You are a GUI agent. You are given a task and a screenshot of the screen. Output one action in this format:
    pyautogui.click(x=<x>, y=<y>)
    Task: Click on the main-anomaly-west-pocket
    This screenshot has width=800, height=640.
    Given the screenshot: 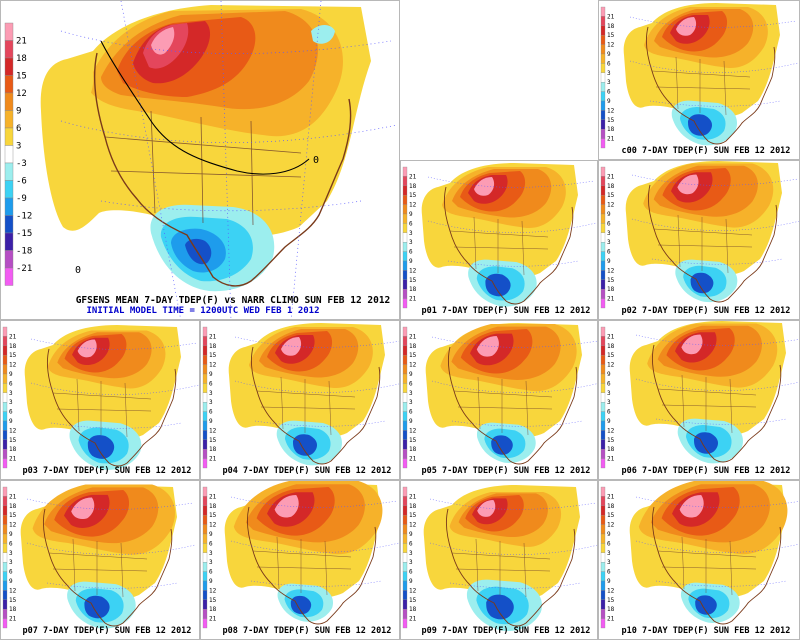 What is the action you would take?
    pyautogui.click(x=77, y=87)
    